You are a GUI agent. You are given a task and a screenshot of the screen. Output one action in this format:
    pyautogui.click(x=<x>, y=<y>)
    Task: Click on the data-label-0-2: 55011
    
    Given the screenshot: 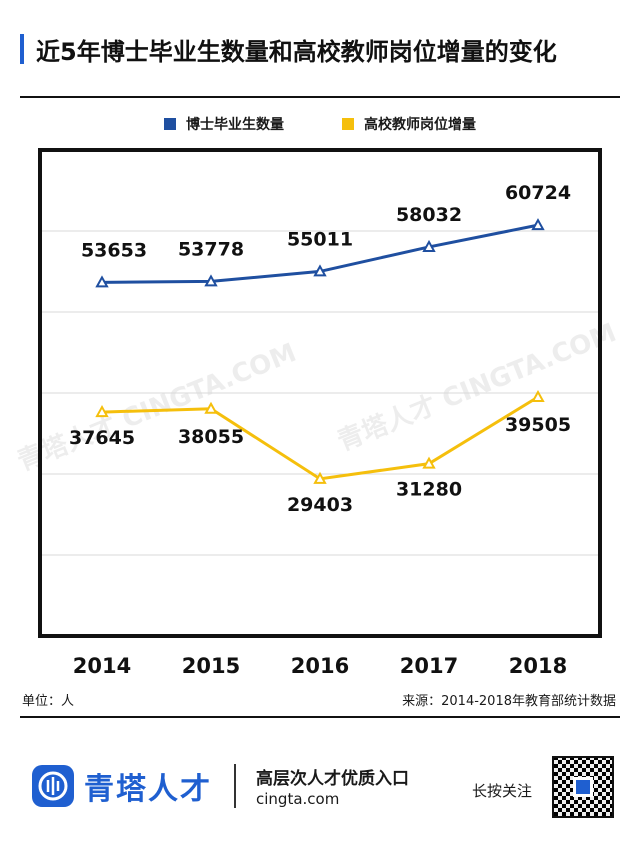 What is the action you would take?
    pyautogui.click(x=320, y=239)
    